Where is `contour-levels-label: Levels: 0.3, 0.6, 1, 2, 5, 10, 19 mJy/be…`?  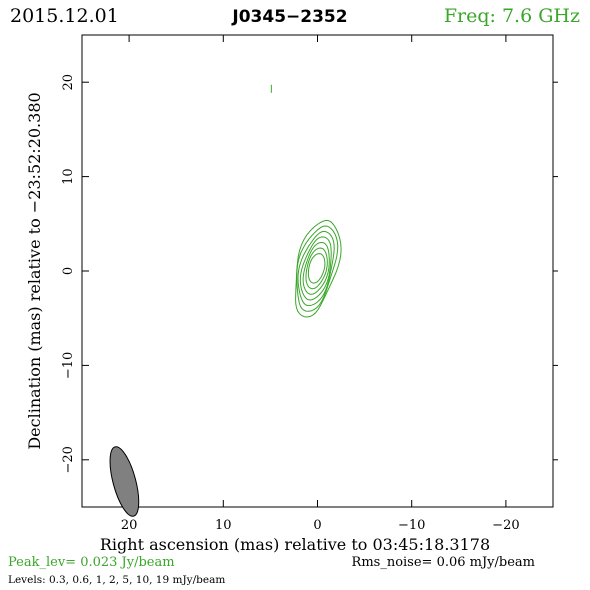 contour-levels-label: Levels: 0.3, 0.6, 1, 2, 5, 10, 19 mJy/be… is located at coordinates (116, 580).